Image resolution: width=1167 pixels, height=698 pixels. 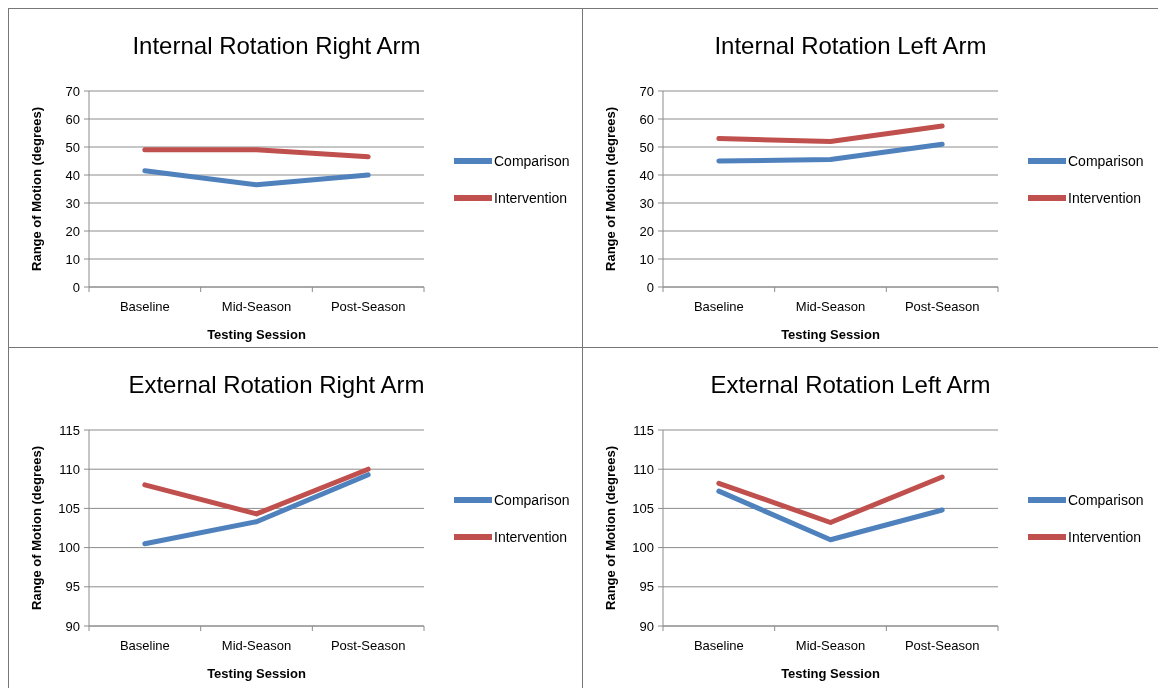 I want to click on chart-title: Internal Rotation Right Arm, so click(x=276, y=45).